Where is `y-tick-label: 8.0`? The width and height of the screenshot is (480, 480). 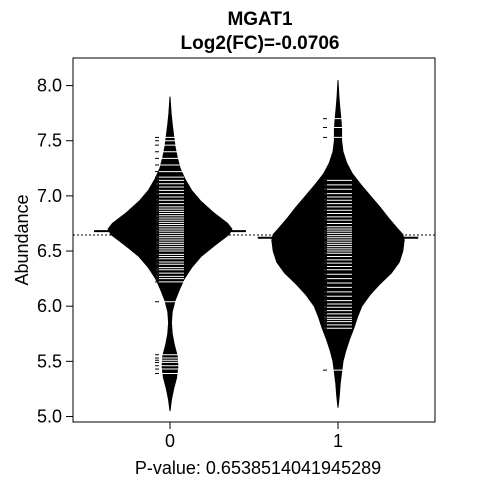 y-tick-label: 8.0 is located at coordinates (49, 86).